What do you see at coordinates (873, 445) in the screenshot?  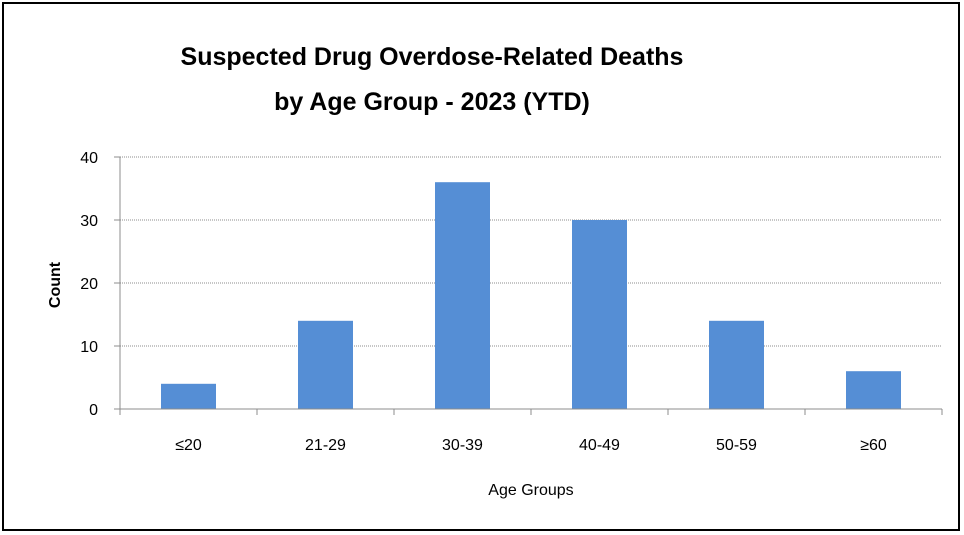 I see `x-tick-label: ≥60` at bounding box center [873, 445].